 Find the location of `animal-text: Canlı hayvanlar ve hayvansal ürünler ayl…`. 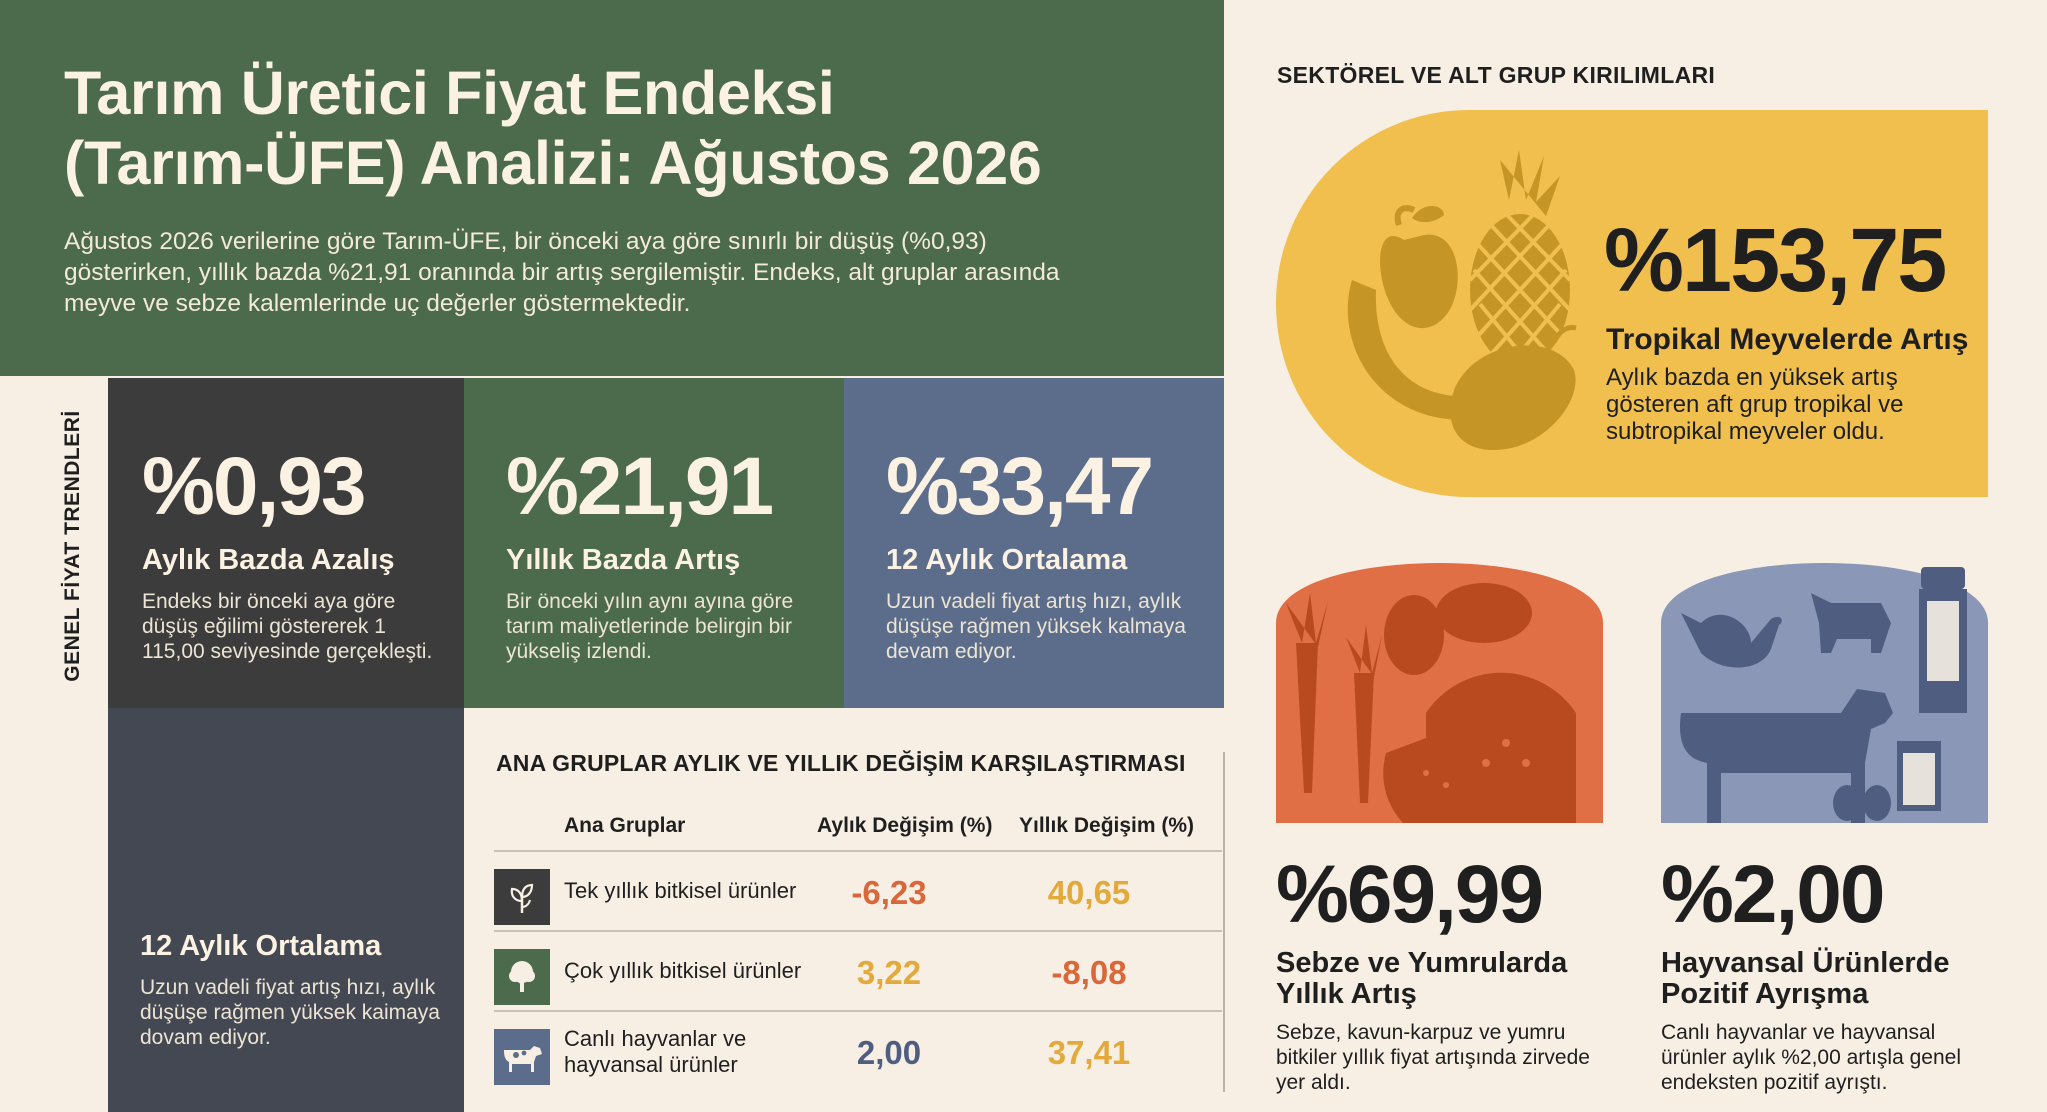

animal-text: Canlı hayvanlar ve hayvansal ürünler ayl… is located at coordinates (1811, 1057).